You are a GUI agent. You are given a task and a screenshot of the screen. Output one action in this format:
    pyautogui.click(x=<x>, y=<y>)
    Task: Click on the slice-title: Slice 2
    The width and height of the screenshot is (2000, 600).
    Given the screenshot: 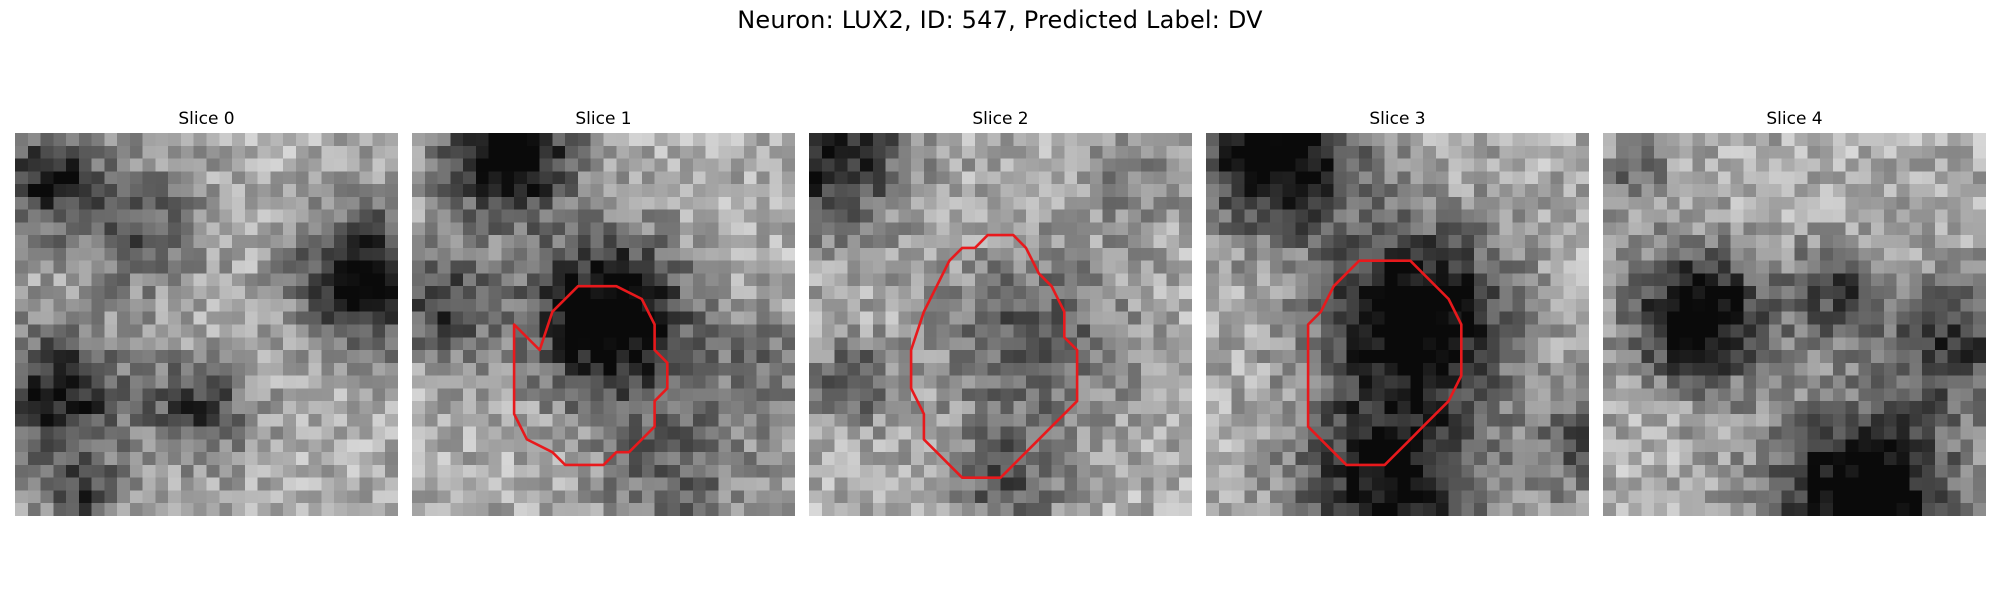 What is the action you would take?
    pyautogui.click(x=1000, y=119)
    